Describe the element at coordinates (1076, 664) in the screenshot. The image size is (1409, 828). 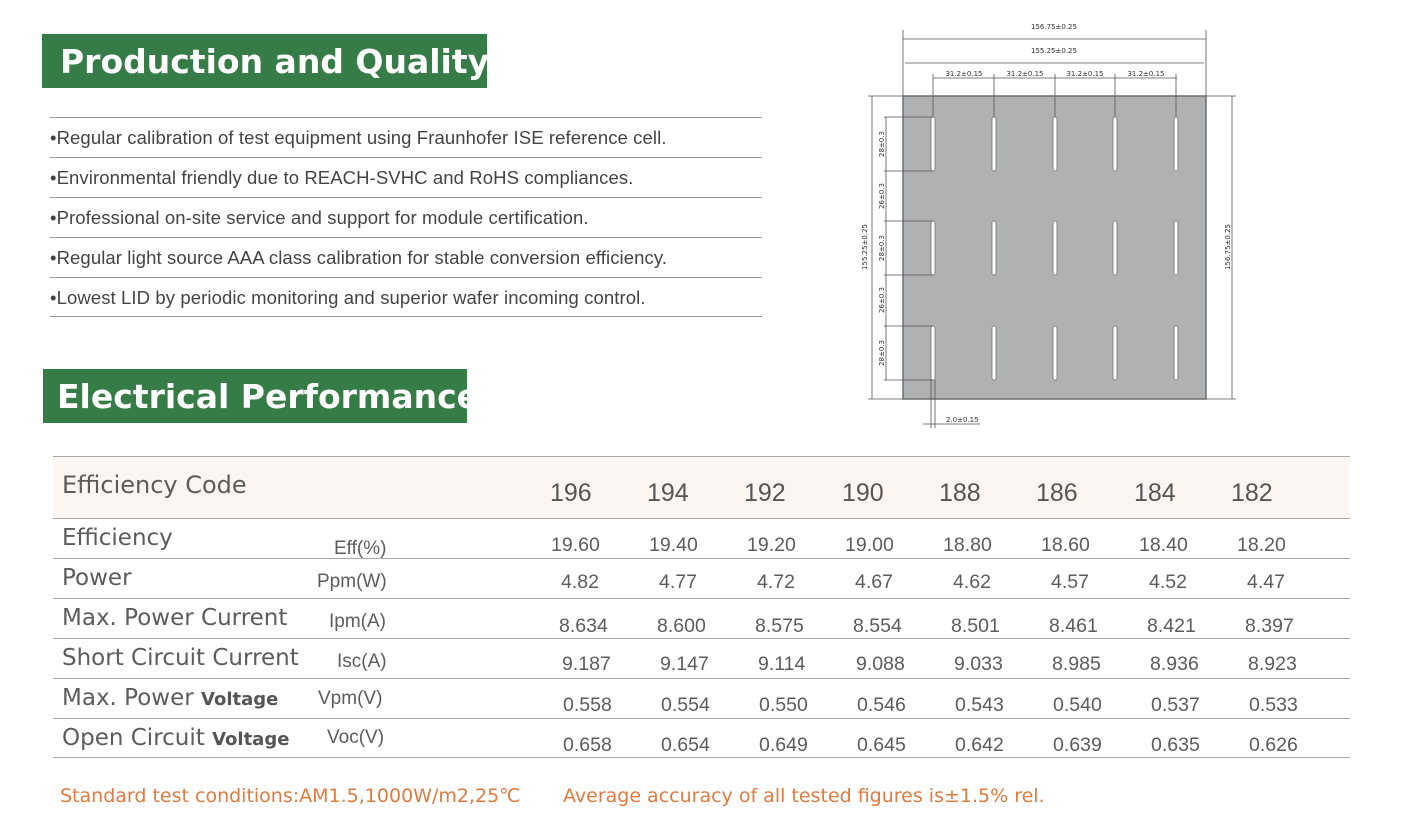
I see `value-cell: 8.985` at that location.